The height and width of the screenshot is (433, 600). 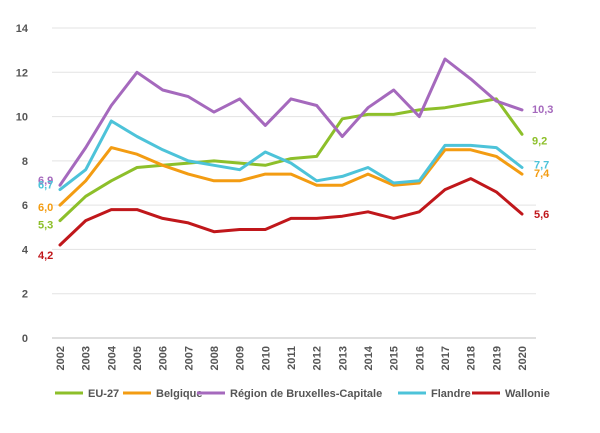 I want to click on x-tick-label: 2017, so click(x=446, y=358).